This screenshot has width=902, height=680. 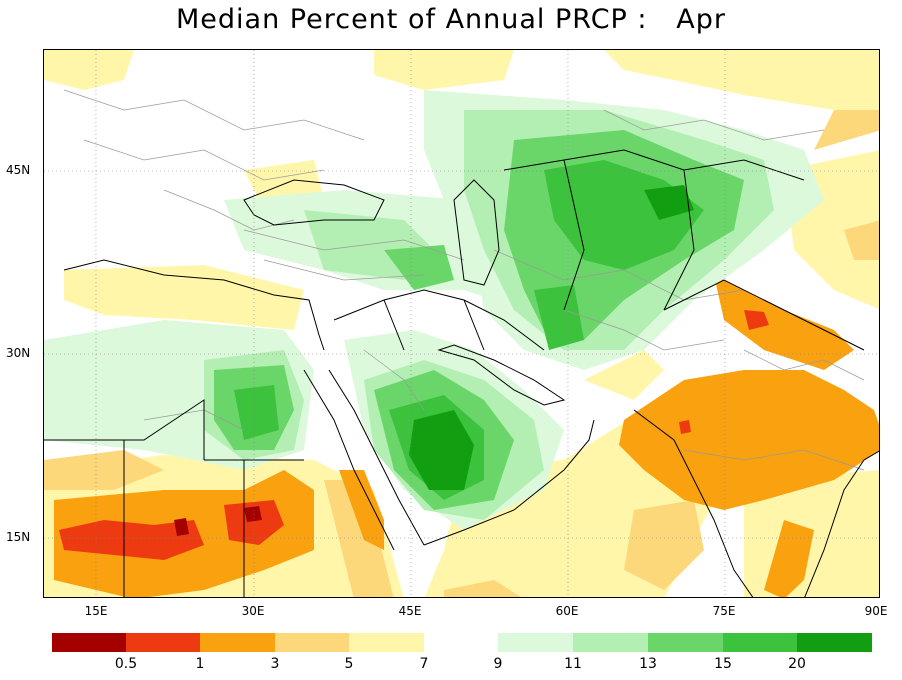 What do you see at coordinates (218, 521) in the screenshot?
I see `dark-red-regions` at bounding box center [218, 521].